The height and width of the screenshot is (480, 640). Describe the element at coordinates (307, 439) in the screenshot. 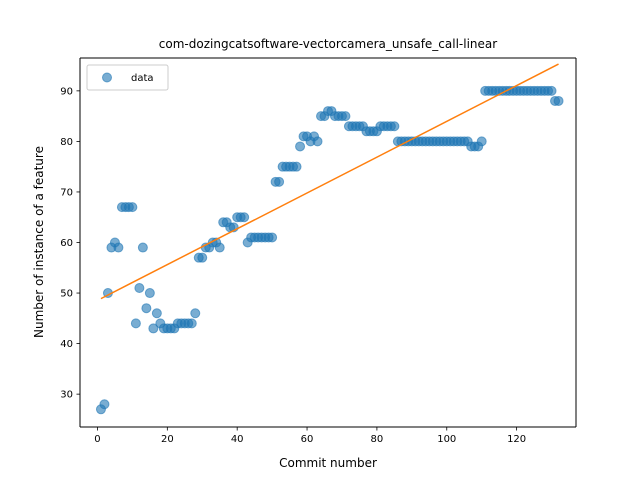

I see `x-tick-label: 60` at that location.